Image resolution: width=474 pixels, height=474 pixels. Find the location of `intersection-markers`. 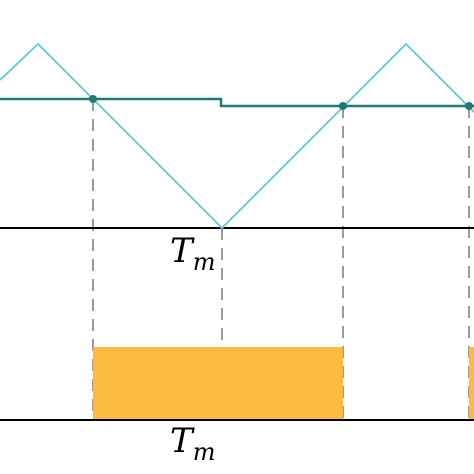

intersection-markers is located at coordinates (281, 102).